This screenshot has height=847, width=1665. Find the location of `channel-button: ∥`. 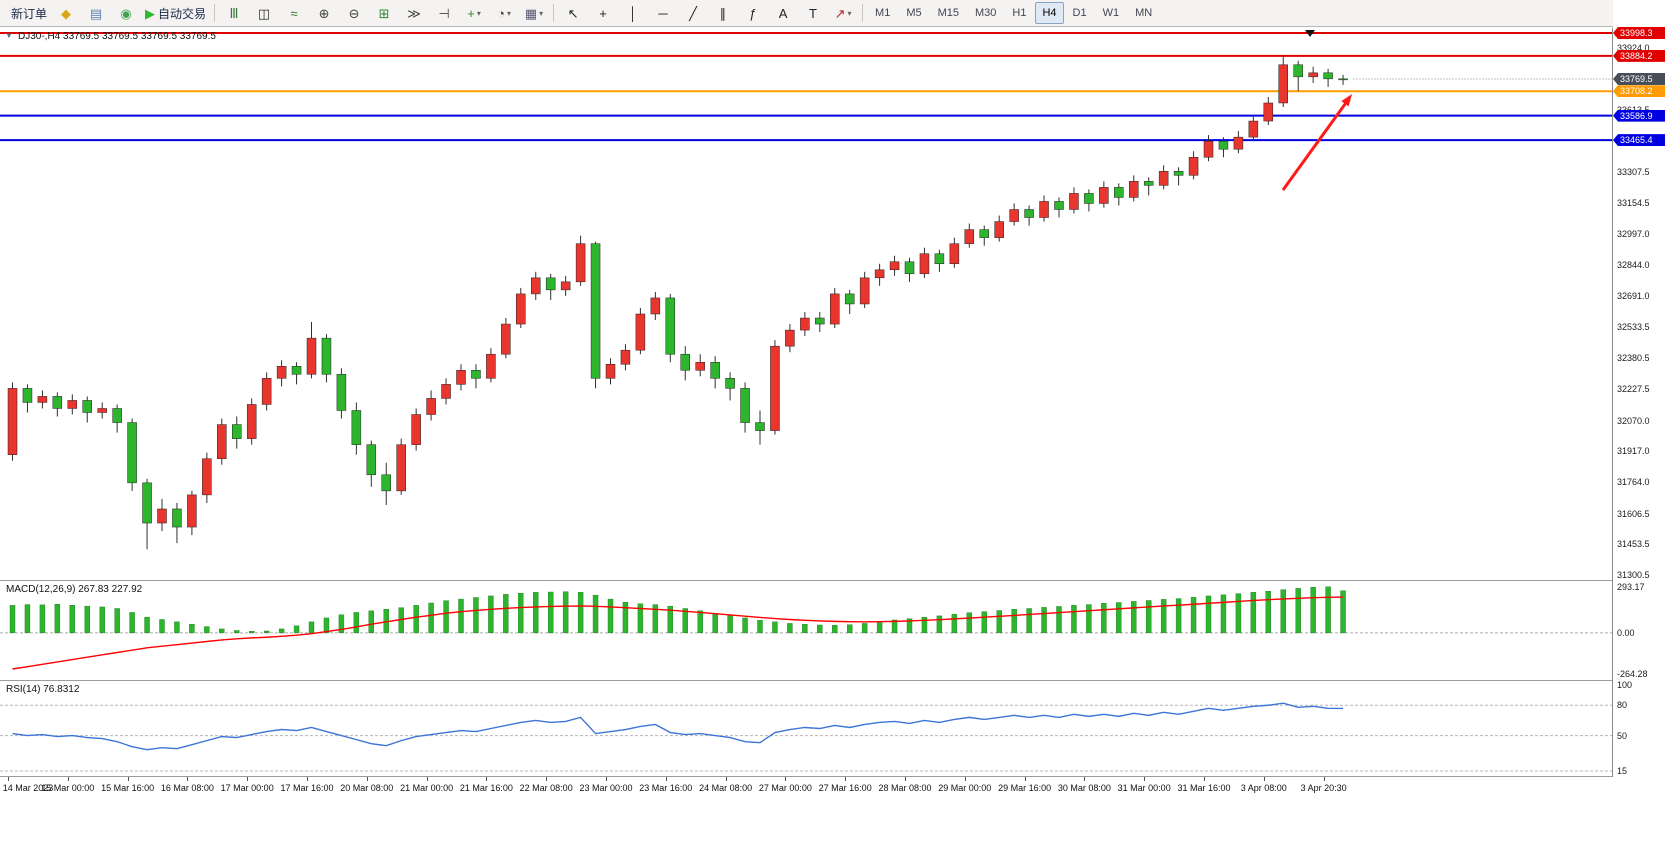

channel-button: ∥ is located at coordinates (723, 13).